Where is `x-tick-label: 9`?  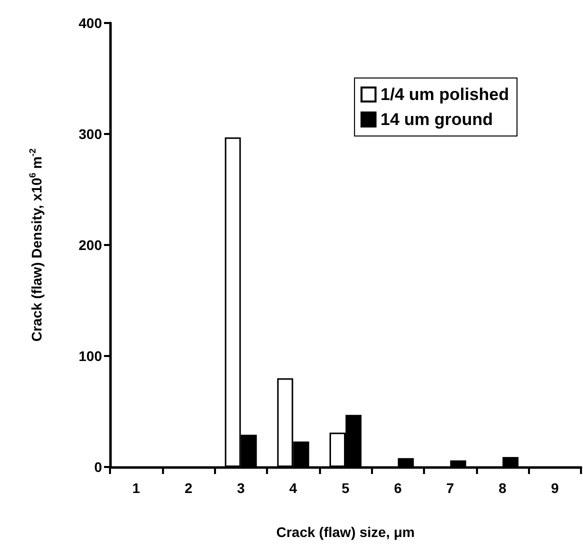 x-tick-label: 9 is located at coordinates (554, 488).